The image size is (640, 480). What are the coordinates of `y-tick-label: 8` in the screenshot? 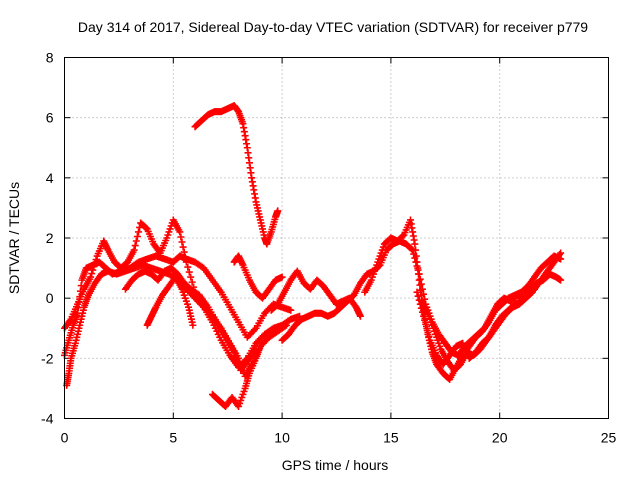 It's located at (50, 58).